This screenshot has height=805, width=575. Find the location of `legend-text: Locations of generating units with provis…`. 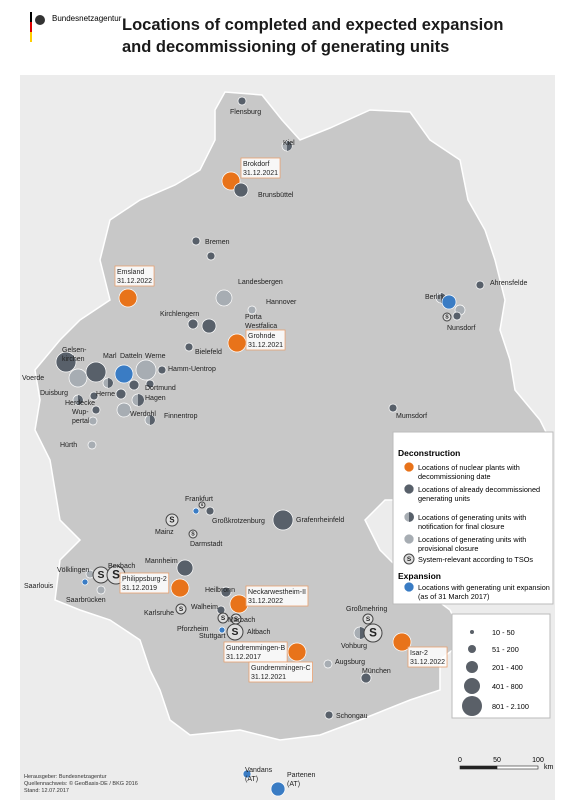

legend-text: Locations of generating units with provis… is located at coordinates (472, 544).